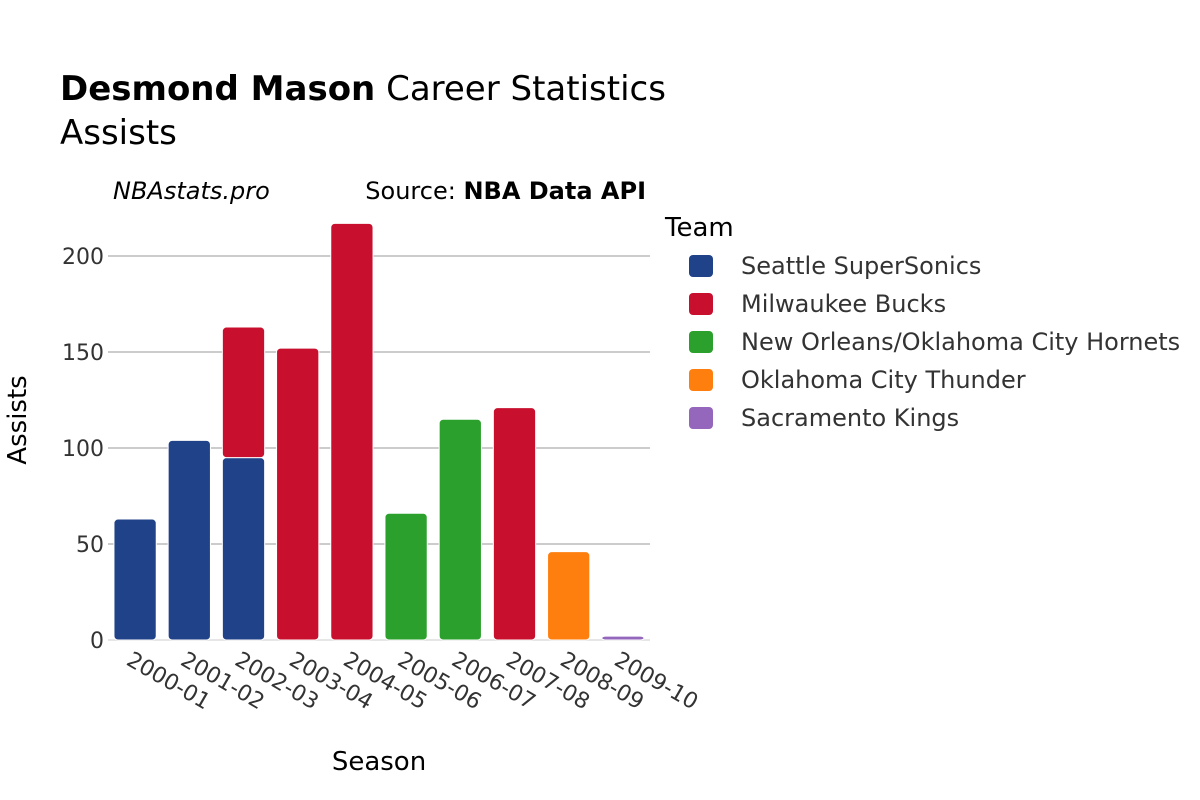 The height and width of the screenshot is (800, 1200). I want to click on y-tick-label: 100, so click(83, 449).